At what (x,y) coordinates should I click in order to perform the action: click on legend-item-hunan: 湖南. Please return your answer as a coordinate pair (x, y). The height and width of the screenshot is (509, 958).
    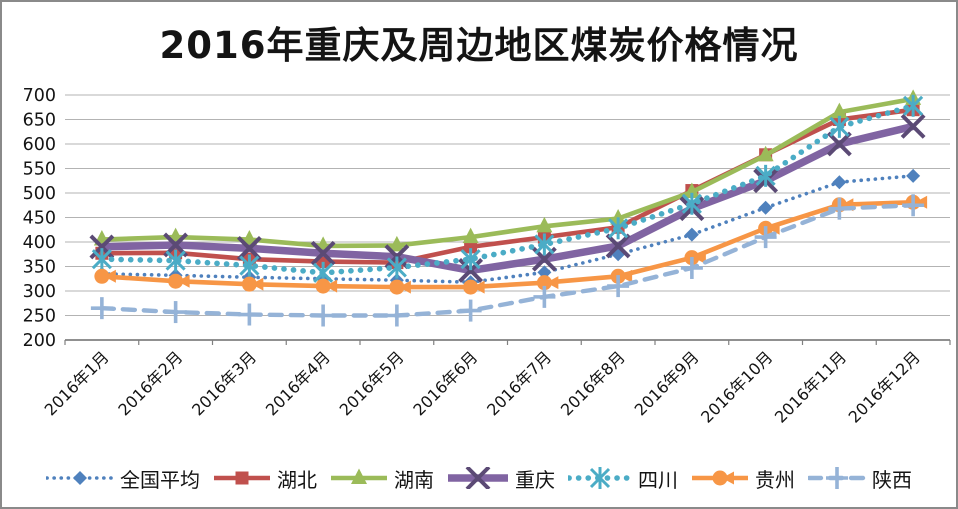
    Looking at the image, I should click on (382, 478).